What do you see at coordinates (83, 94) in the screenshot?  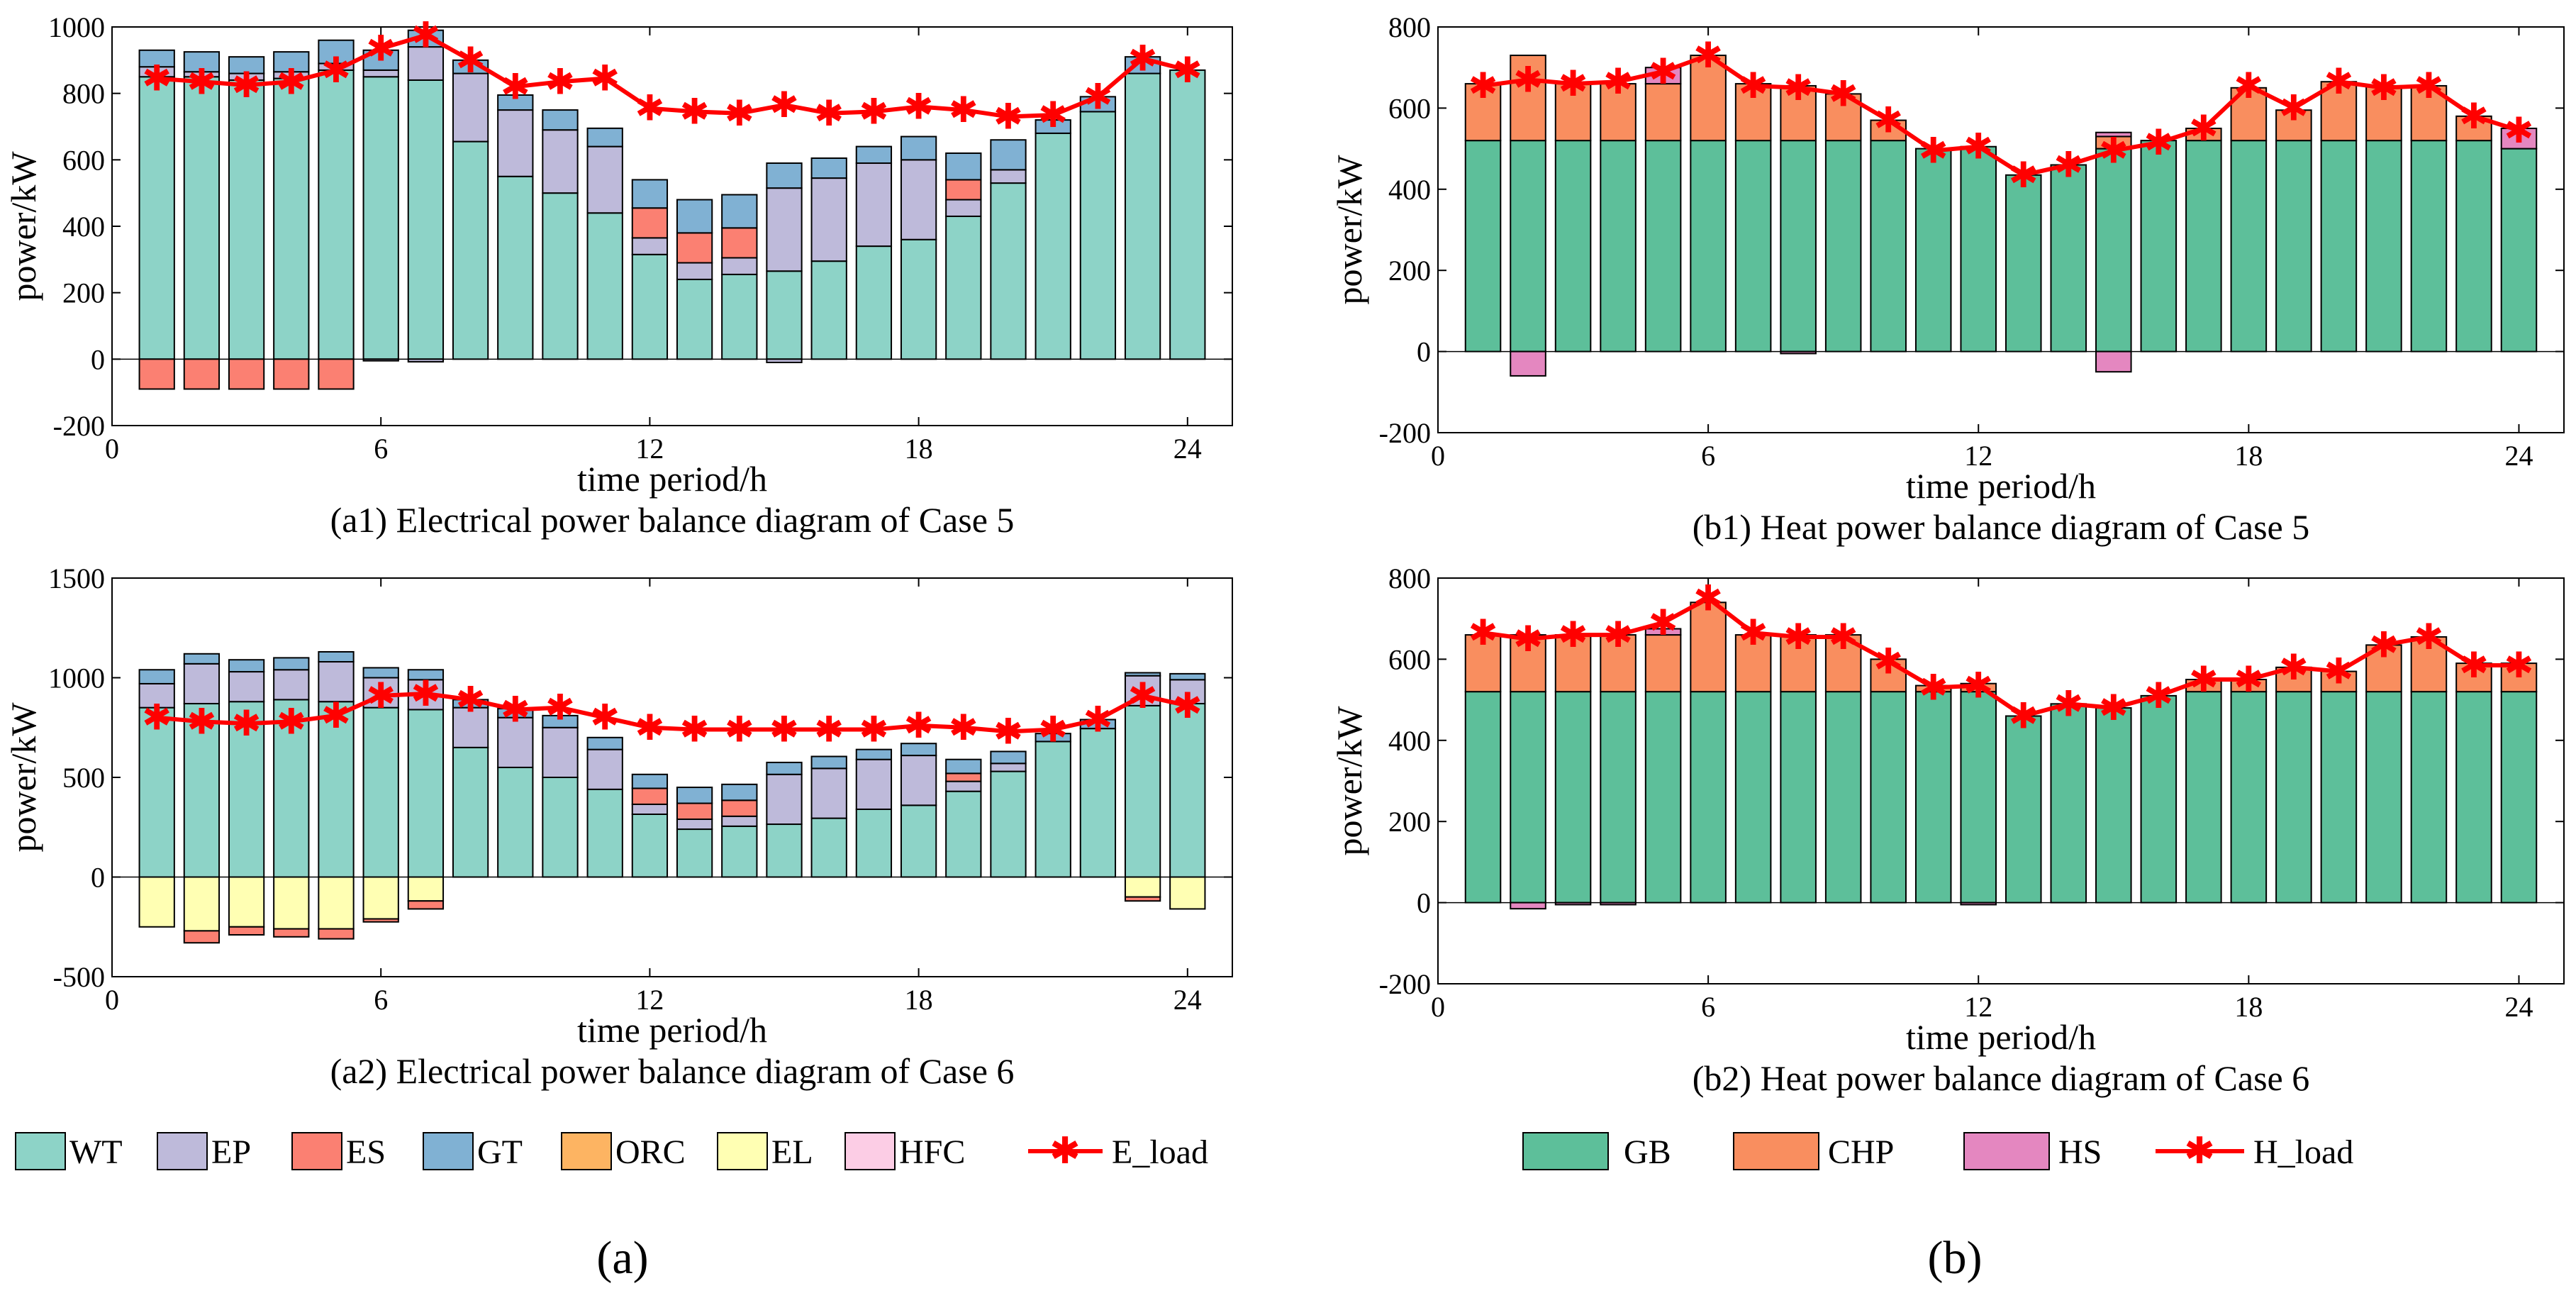 I see `y-tick-label: 800` at bounding box center [83, 94].